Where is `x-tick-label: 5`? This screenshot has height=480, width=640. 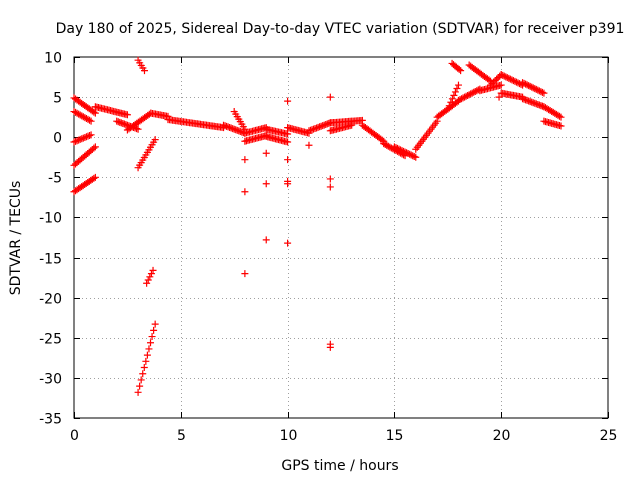
x-tick-label: 5 is located at coordinates (181, 436).